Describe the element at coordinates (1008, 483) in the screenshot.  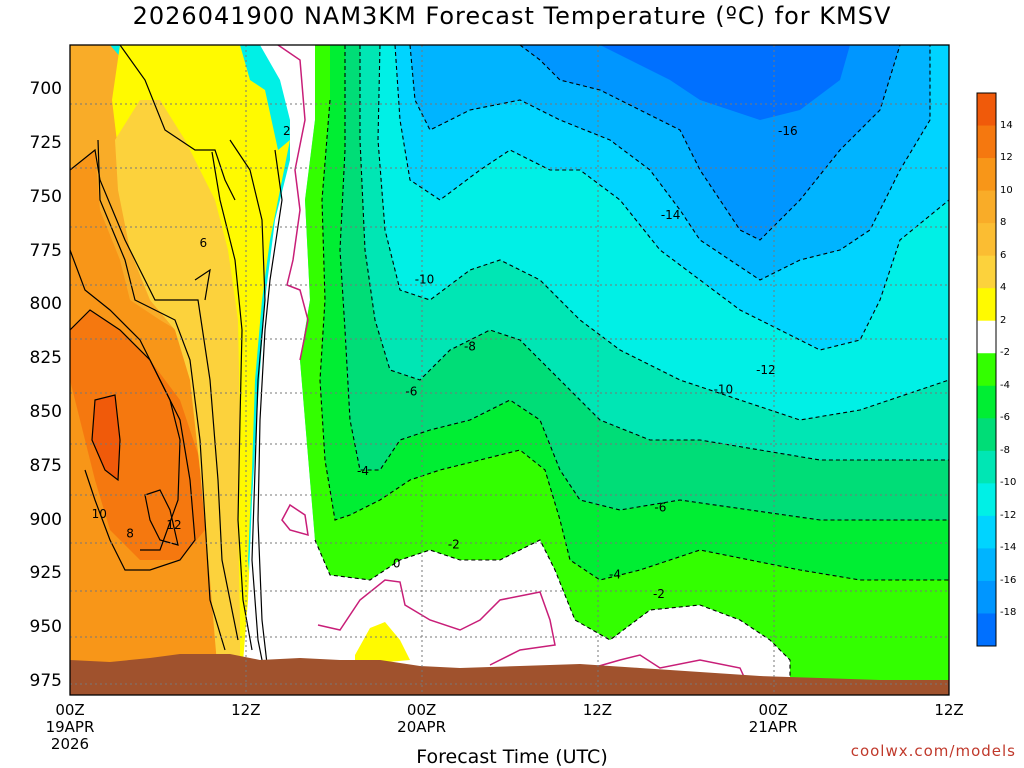
I see `colorbar-level-label: -10` at that location.